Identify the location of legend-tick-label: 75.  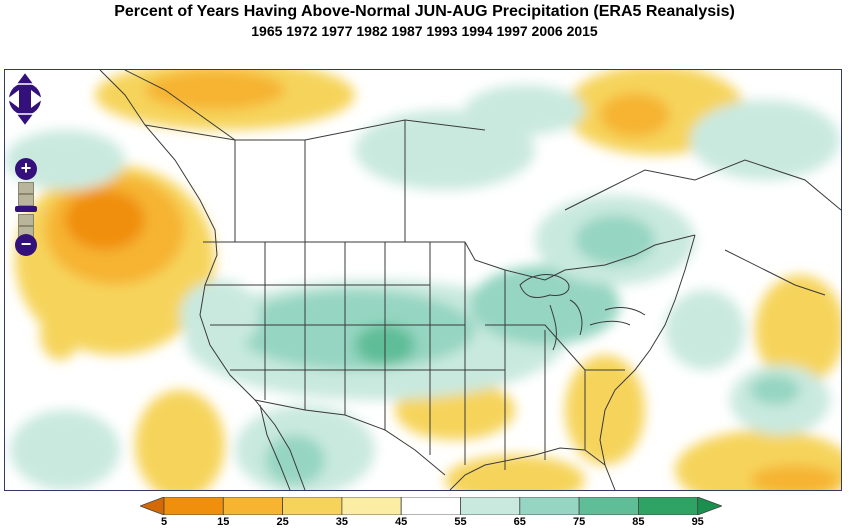
(579, 522).